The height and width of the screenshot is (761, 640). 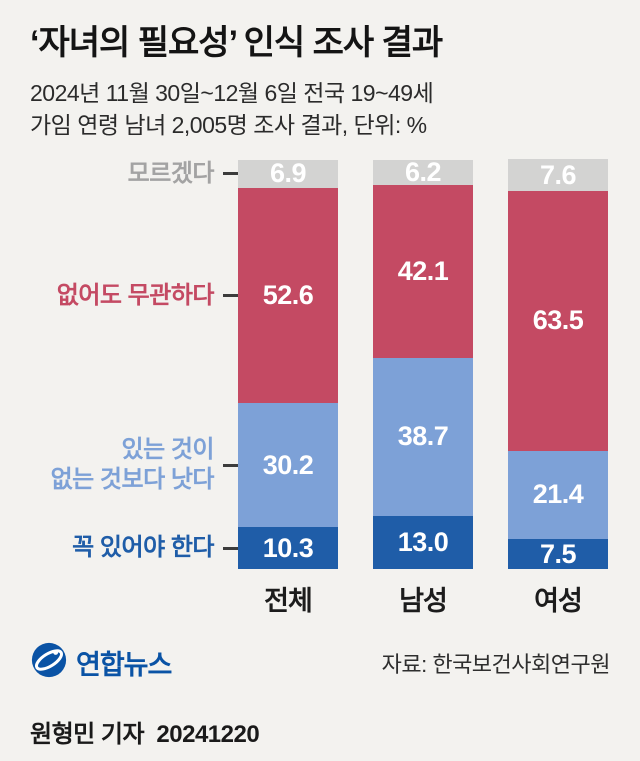 What do you see at coordinates (423, 543) in the screenshot?
I see `bar-segment: 13.0` at bounding box center [423, 543].